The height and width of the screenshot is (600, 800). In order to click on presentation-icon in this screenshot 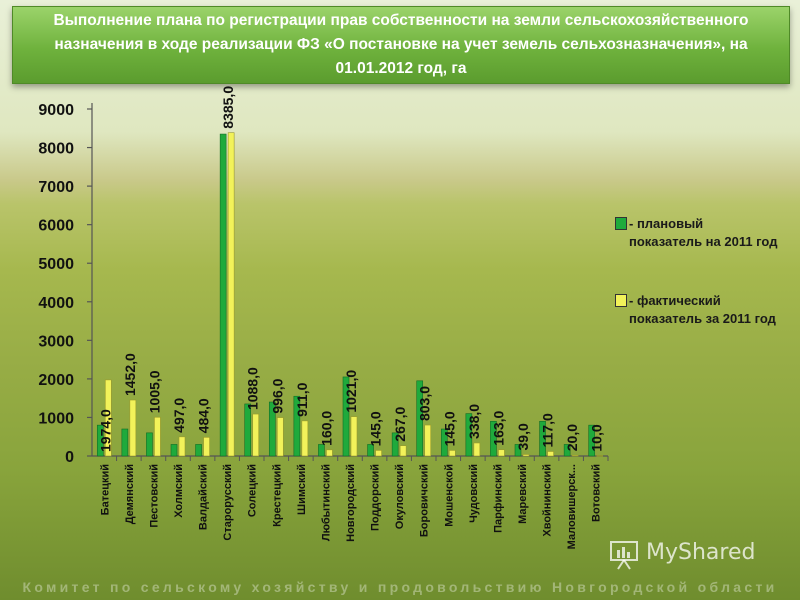, I will do `click(624, 555)`.